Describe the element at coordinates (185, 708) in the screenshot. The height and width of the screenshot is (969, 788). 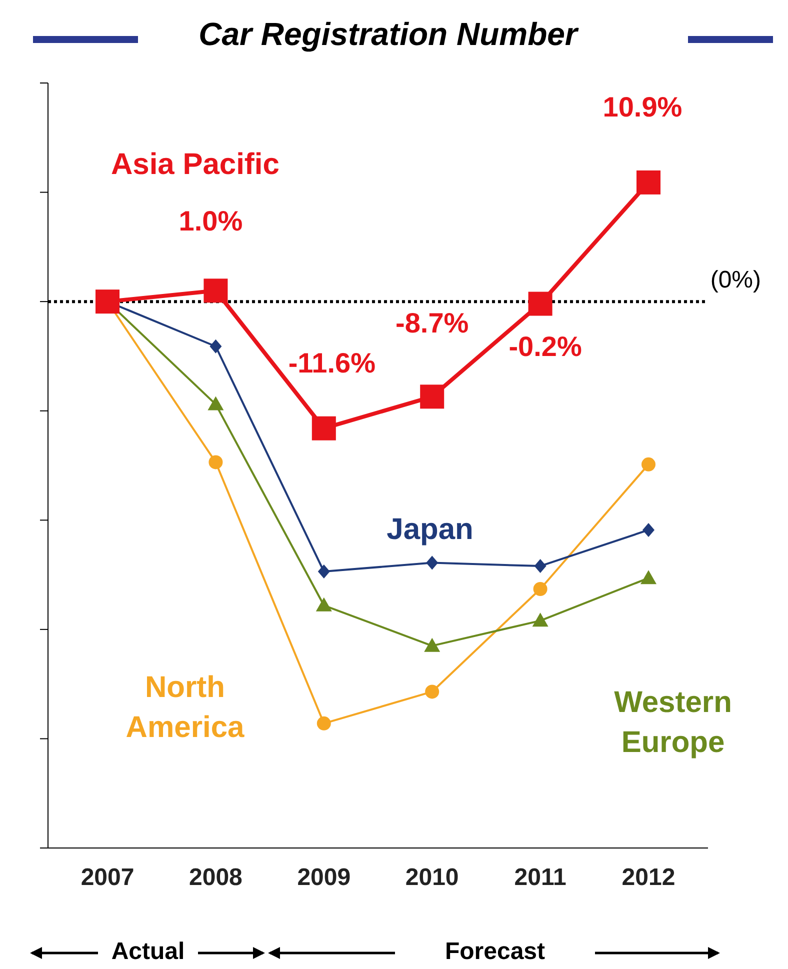
I see `series-label: North America` at that location.